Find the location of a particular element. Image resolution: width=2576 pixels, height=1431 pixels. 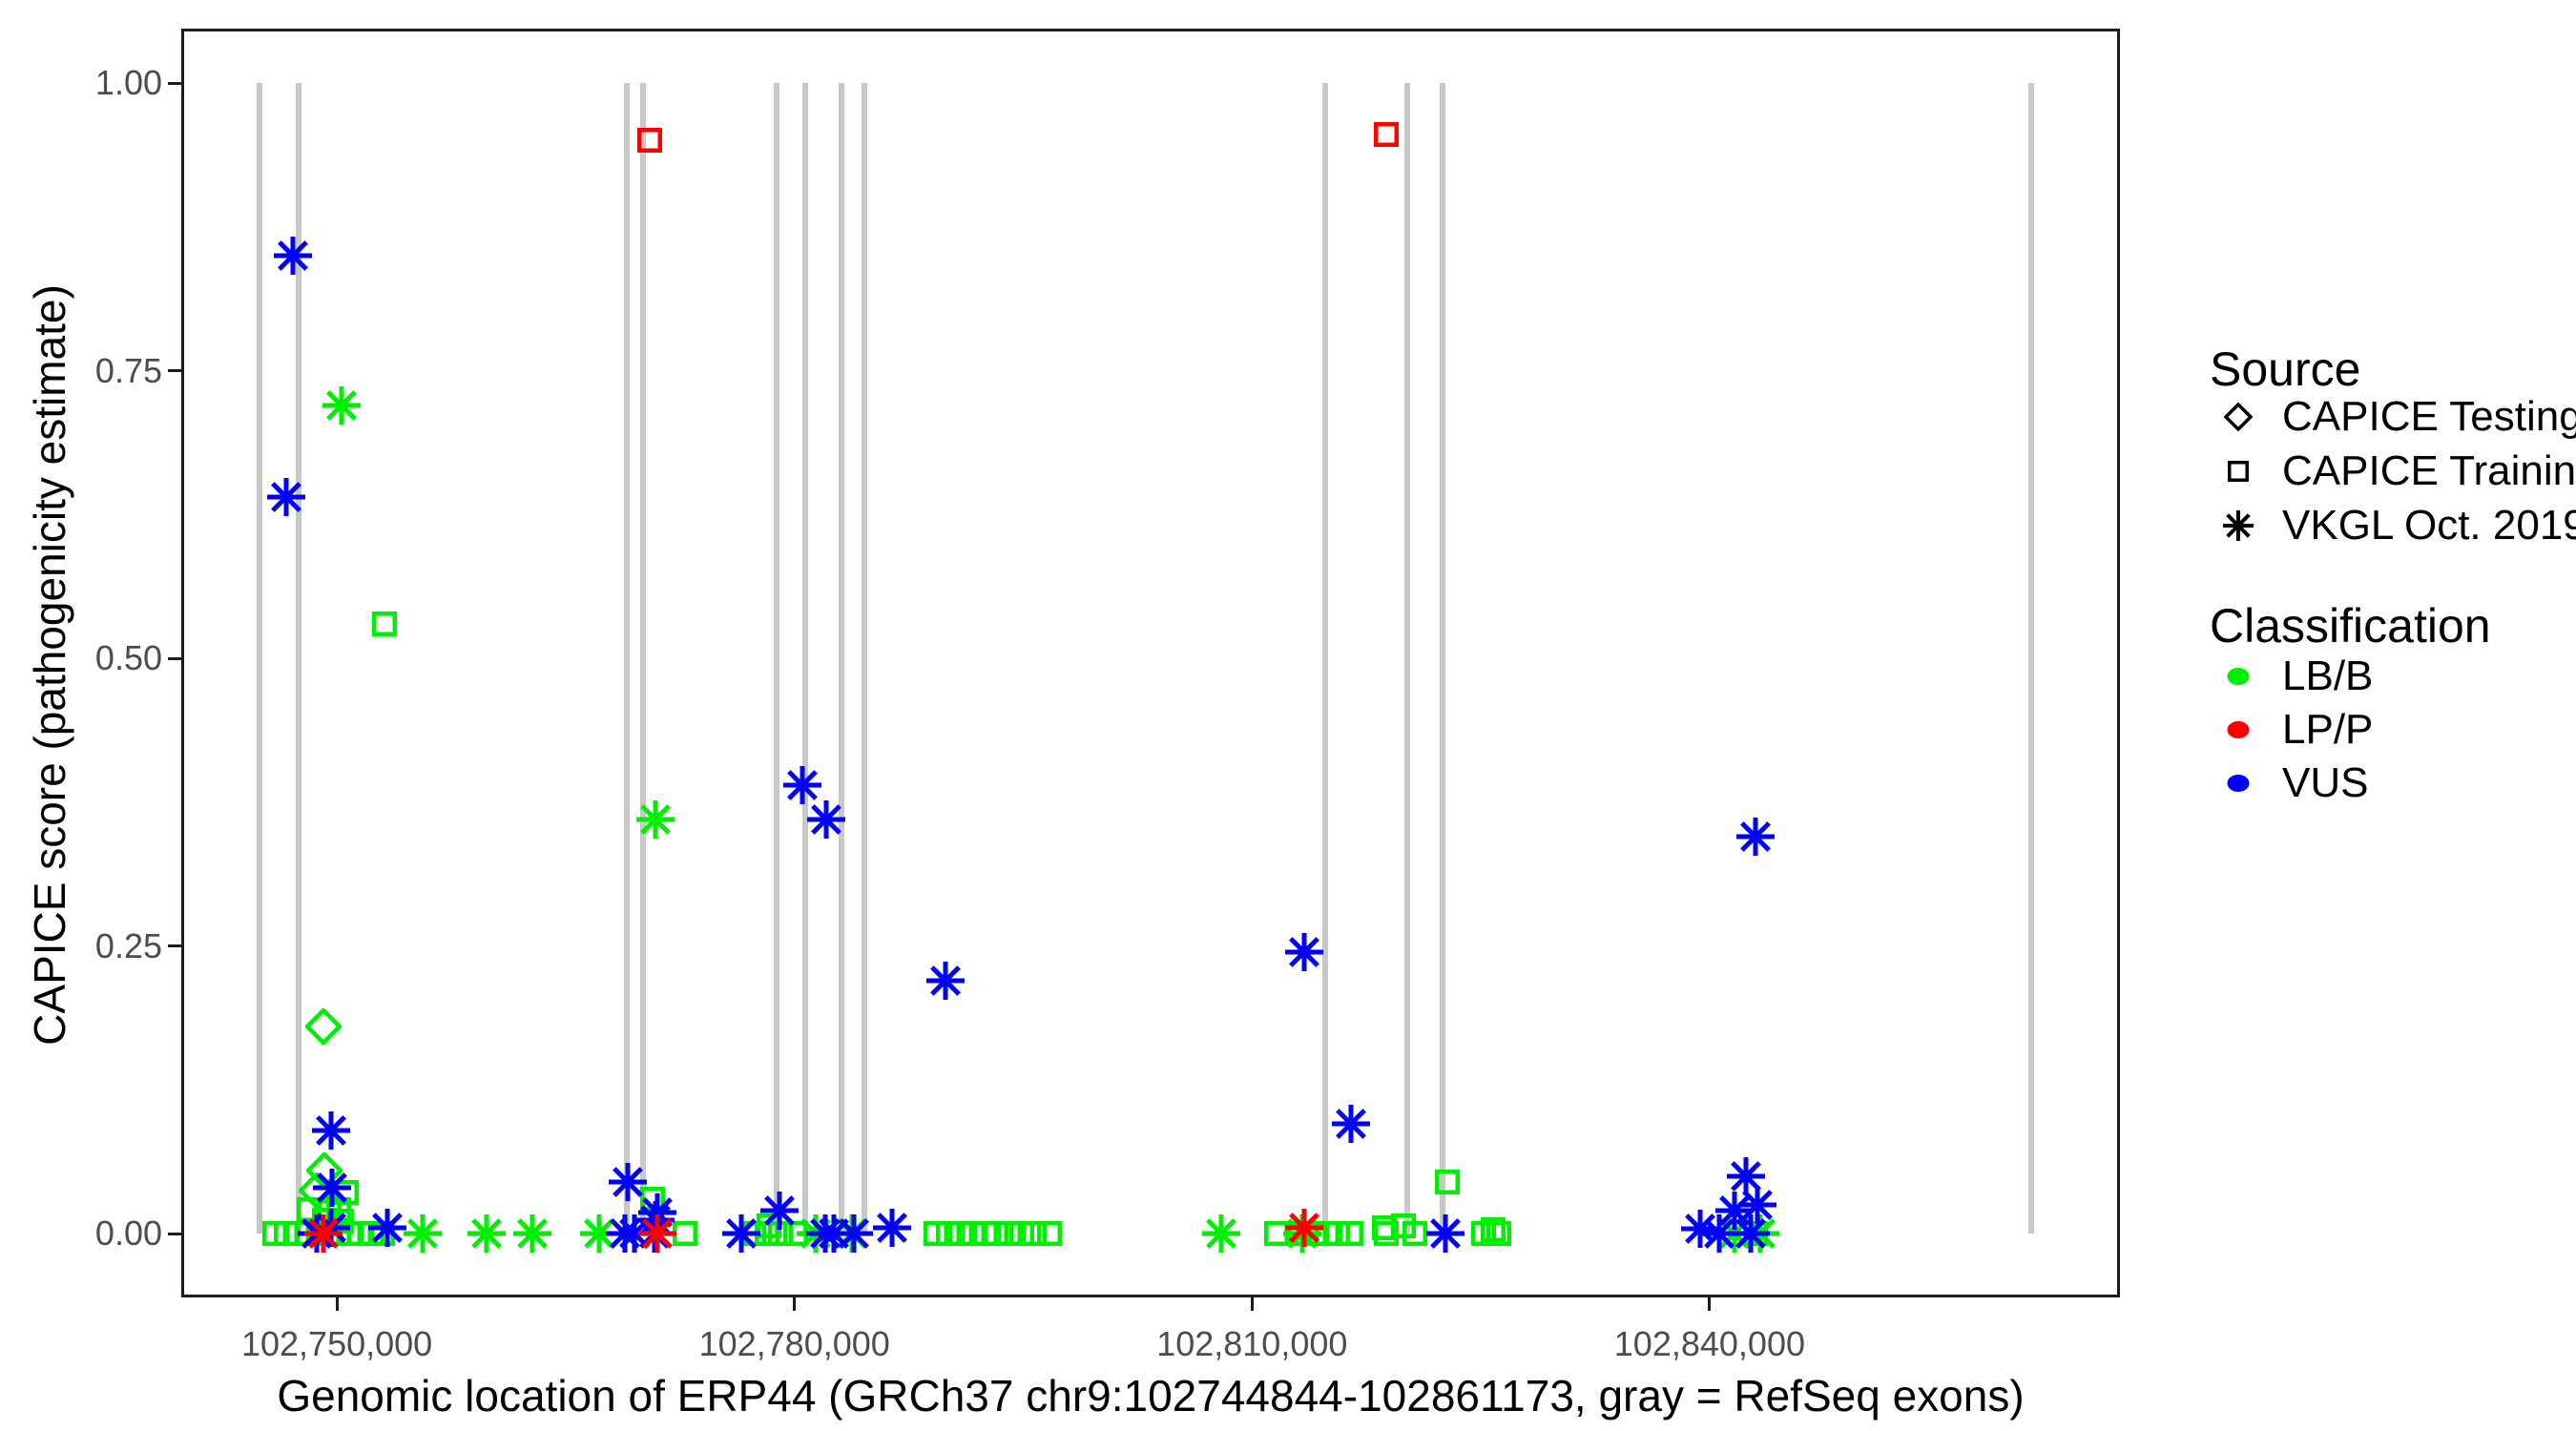

legend-square-icon is located at coordinates (2238, 471).